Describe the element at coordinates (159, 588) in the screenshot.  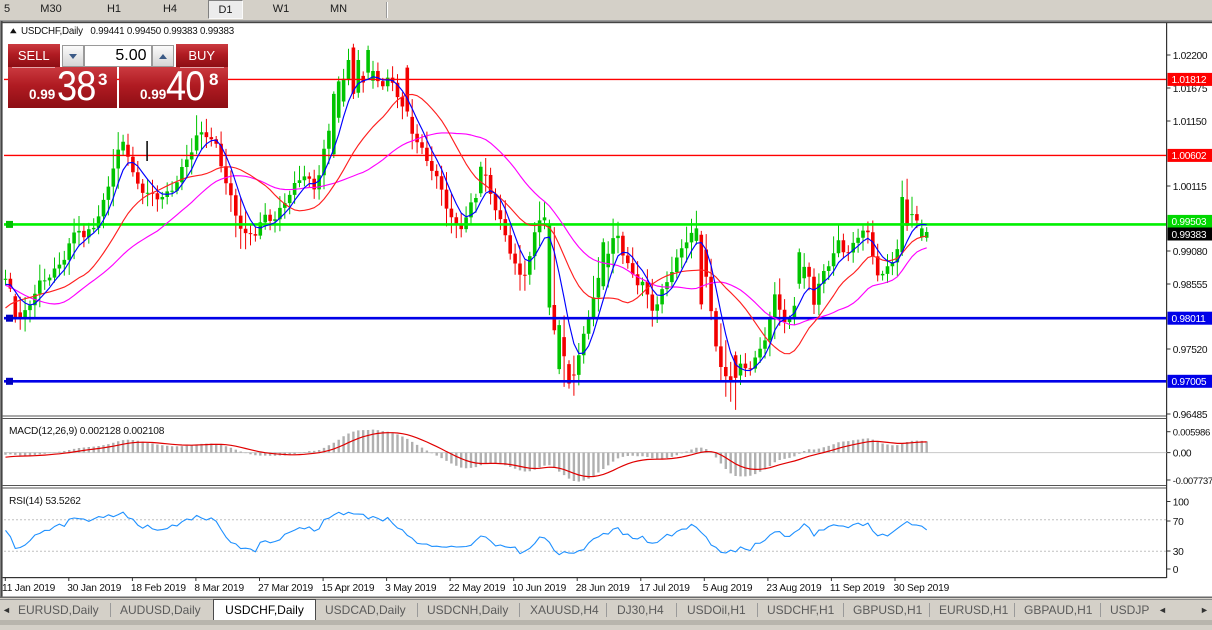
I see `svg-text: 18 Feb 2019` at that location.